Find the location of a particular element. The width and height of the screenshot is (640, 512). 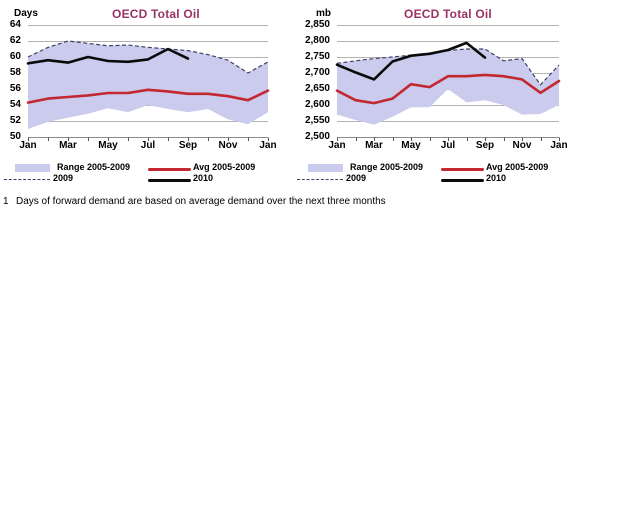

line-2009 is located at coordinates (148, 57).